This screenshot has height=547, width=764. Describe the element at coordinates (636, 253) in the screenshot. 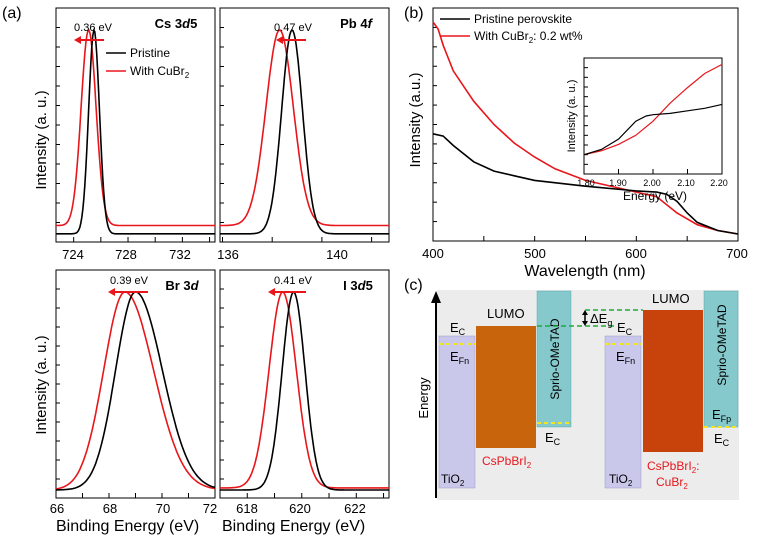

I see `x-tick-label: 600` at that location.